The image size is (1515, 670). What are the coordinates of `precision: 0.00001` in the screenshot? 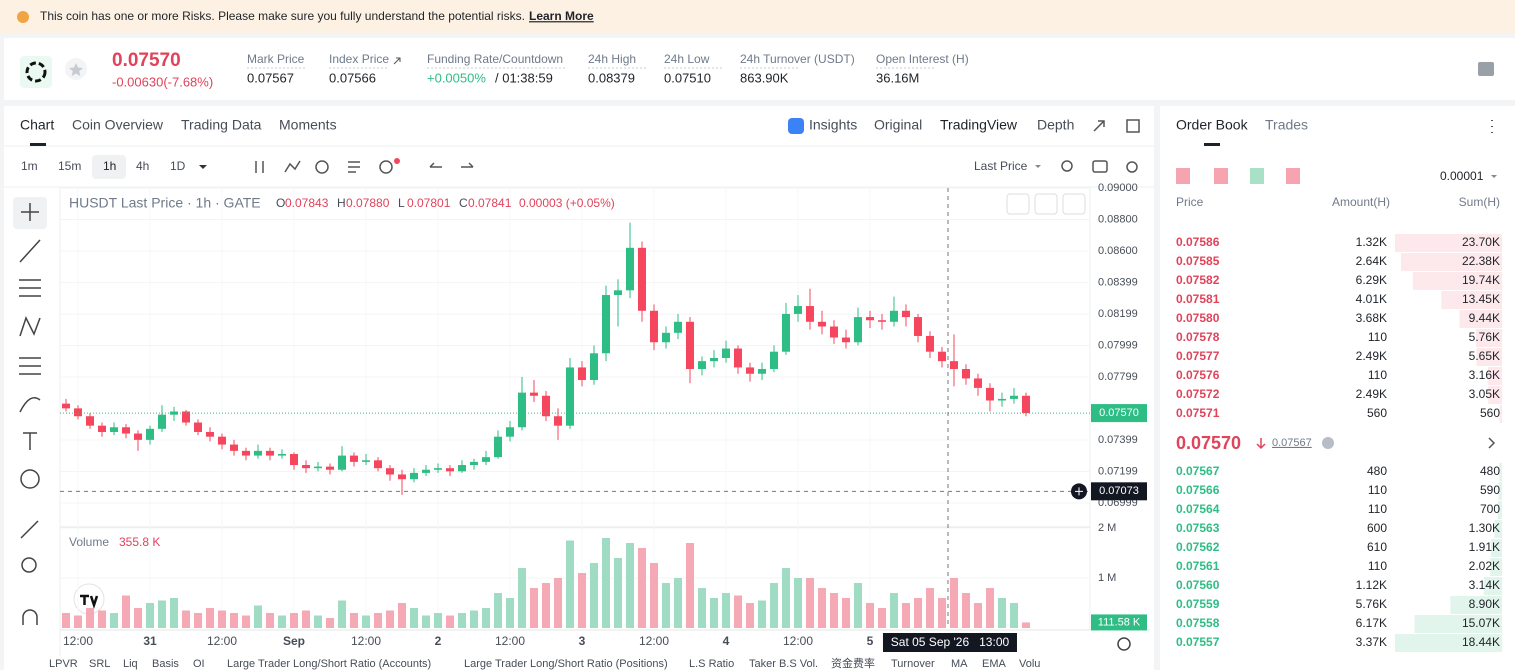 It's located at (1462, 176).